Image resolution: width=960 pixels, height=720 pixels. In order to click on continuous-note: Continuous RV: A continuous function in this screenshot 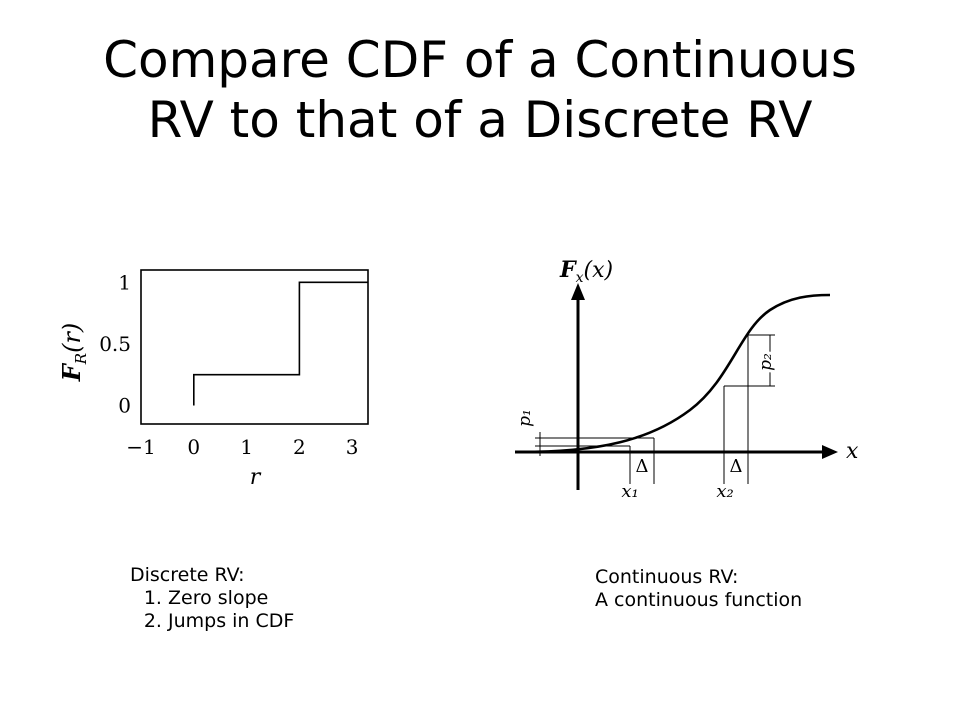, I will do `click(755, 589)`.